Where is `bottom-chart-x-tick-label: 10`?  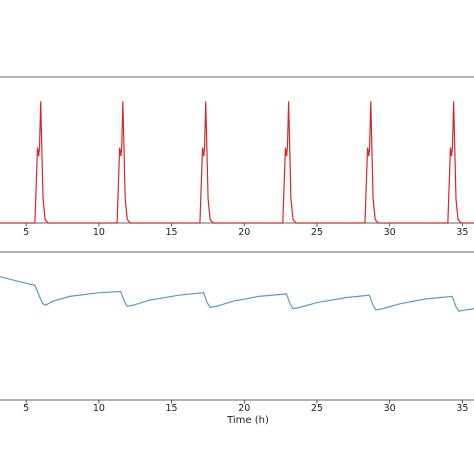
bottom-chart-x-tick-label: 10 is located at coordinates (99, 408).